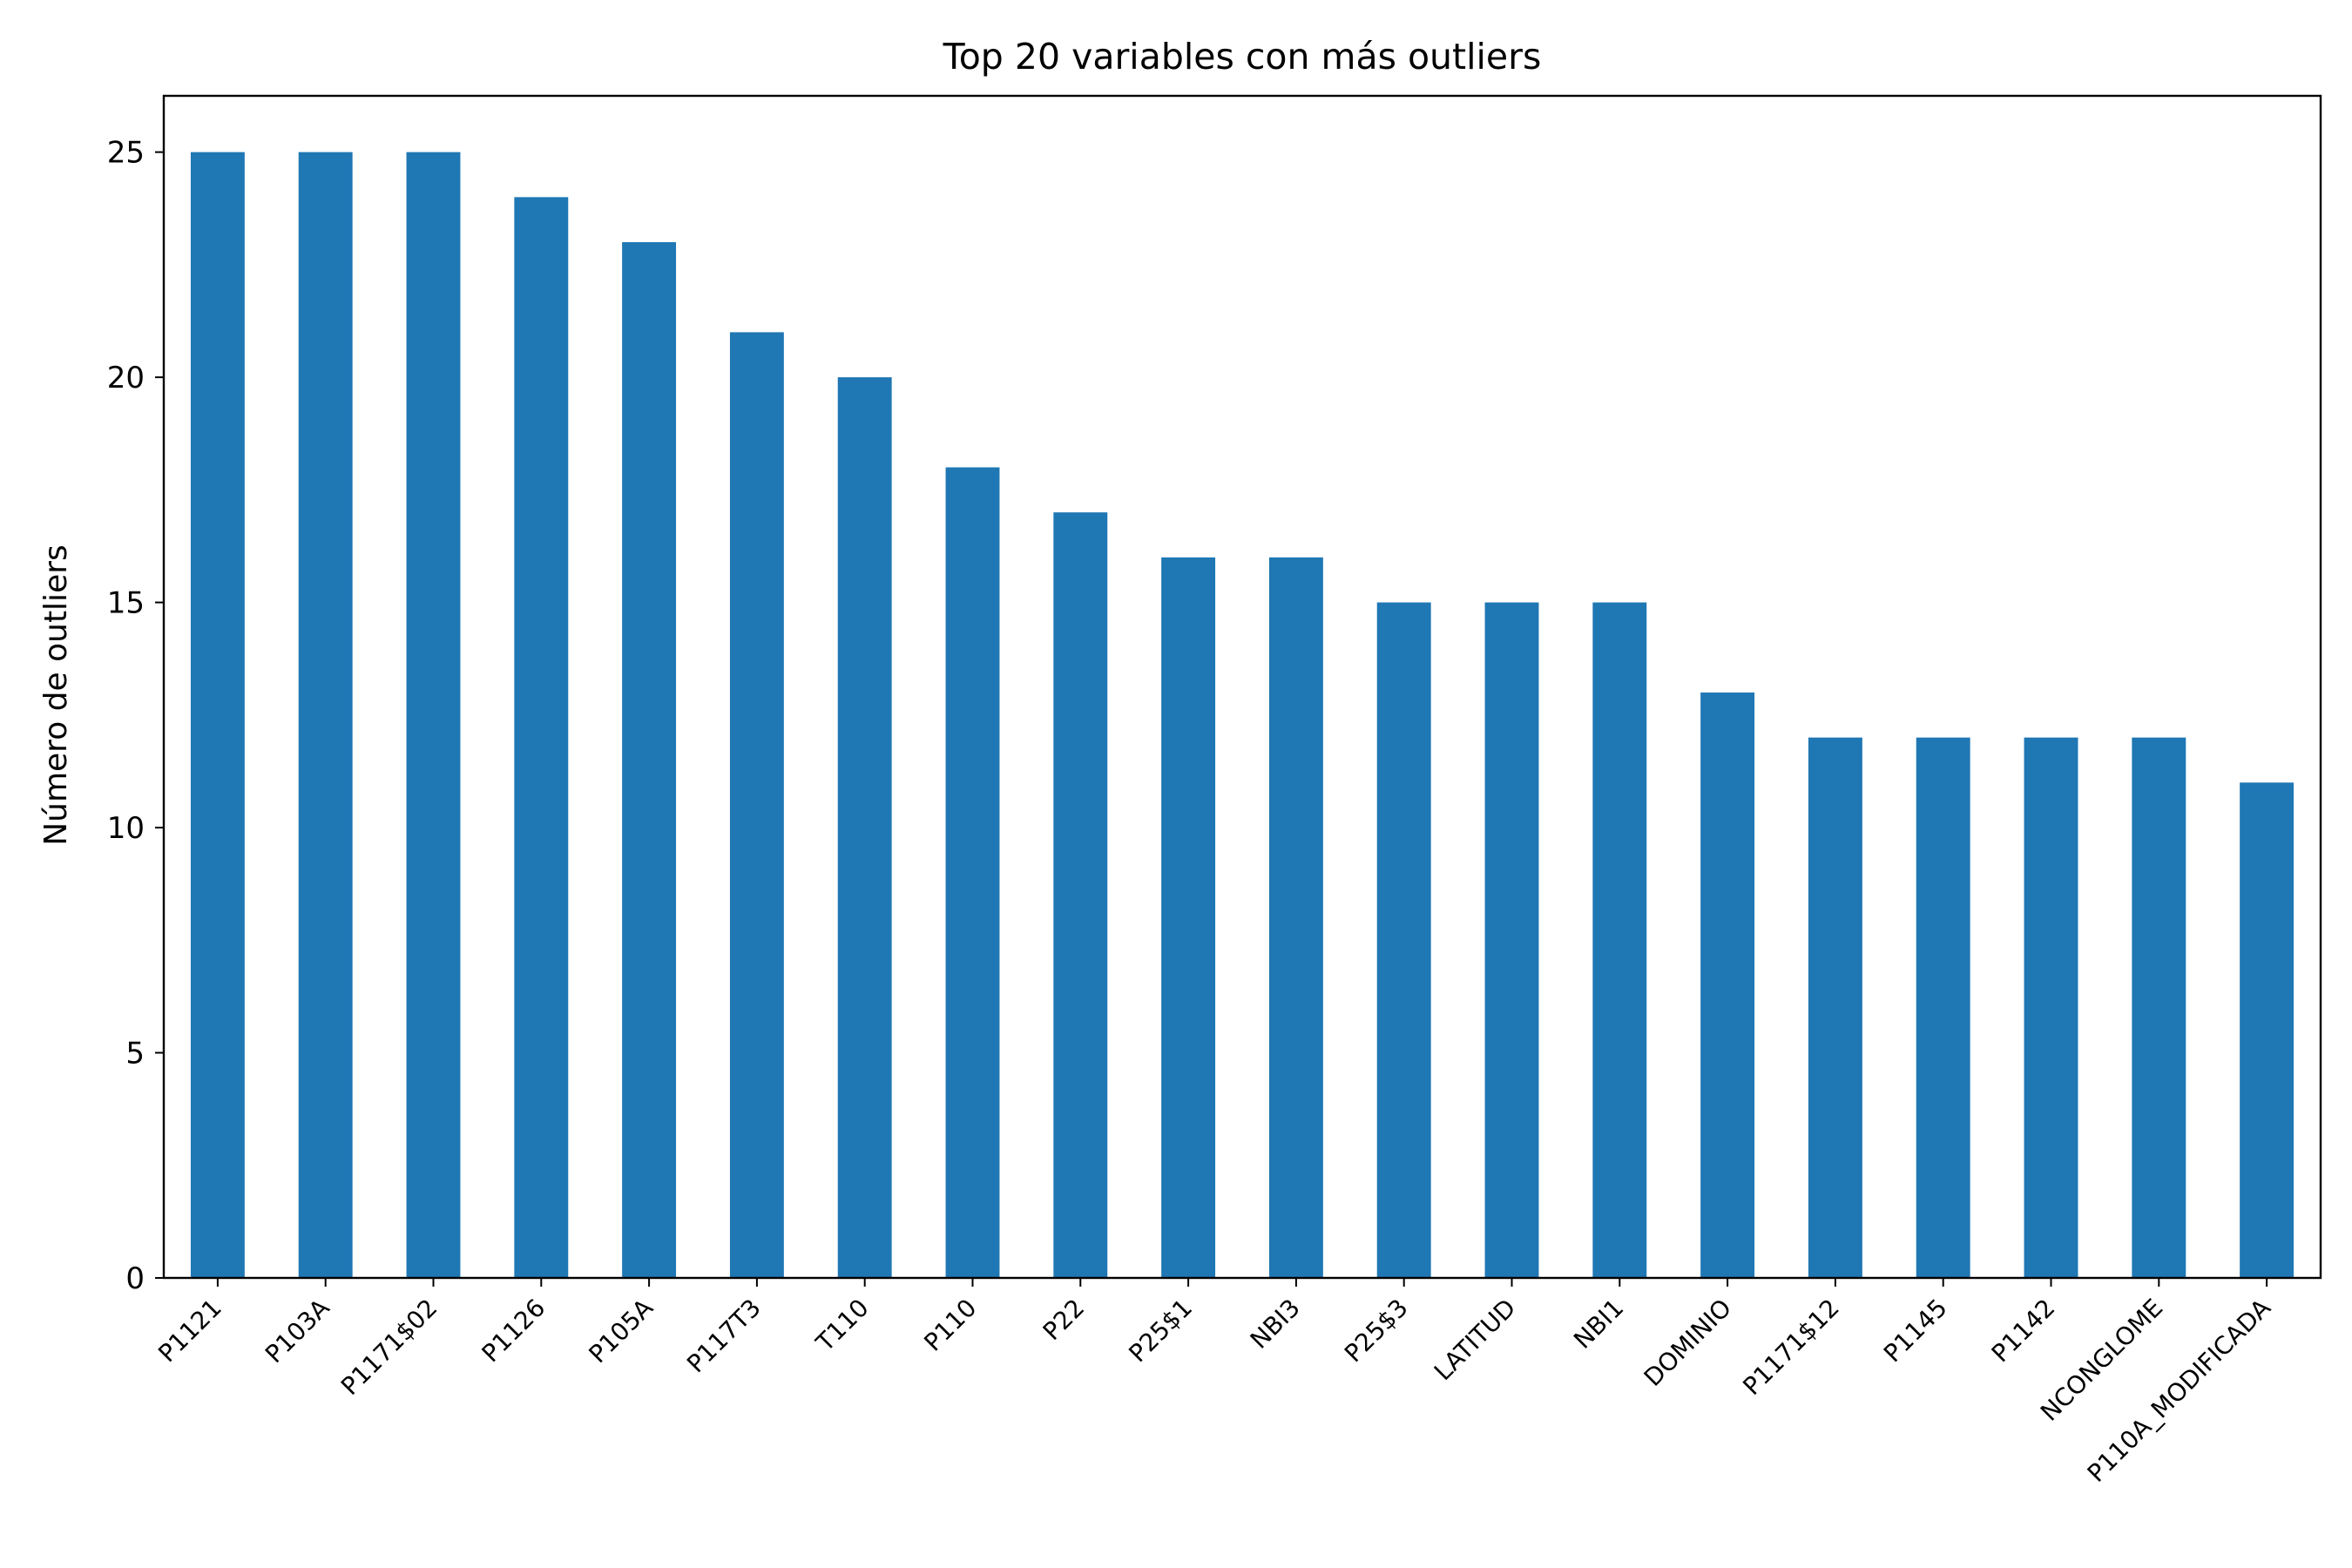  Describe the element at coordinates (126, 378) in the screenshot. I see `y-tick-label: 20` at that location.